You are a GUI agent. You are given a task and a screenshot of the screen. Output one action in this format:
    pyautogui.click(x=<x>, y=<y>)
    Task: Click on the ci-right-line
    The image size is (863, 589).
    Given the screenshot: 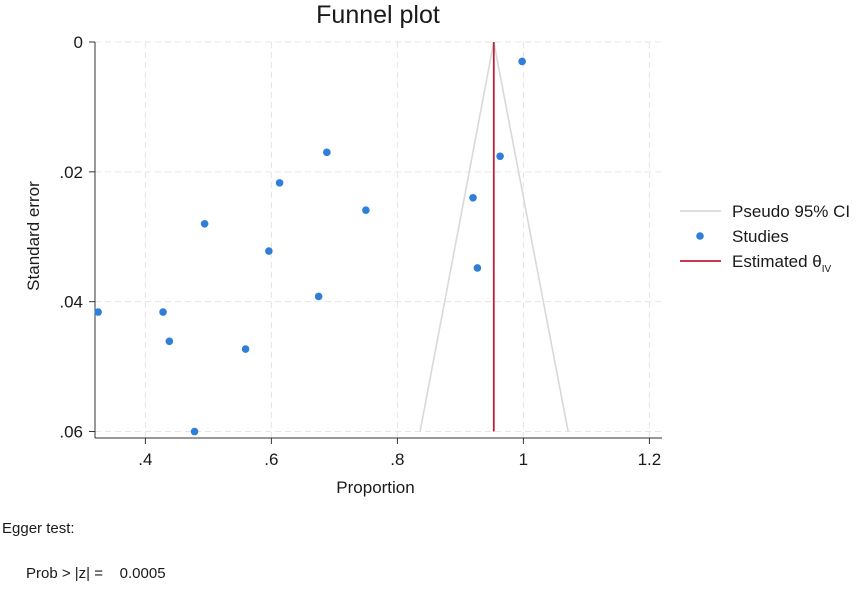 What is the action you would take?
    pyautogui.click(x=531, y=236)
    